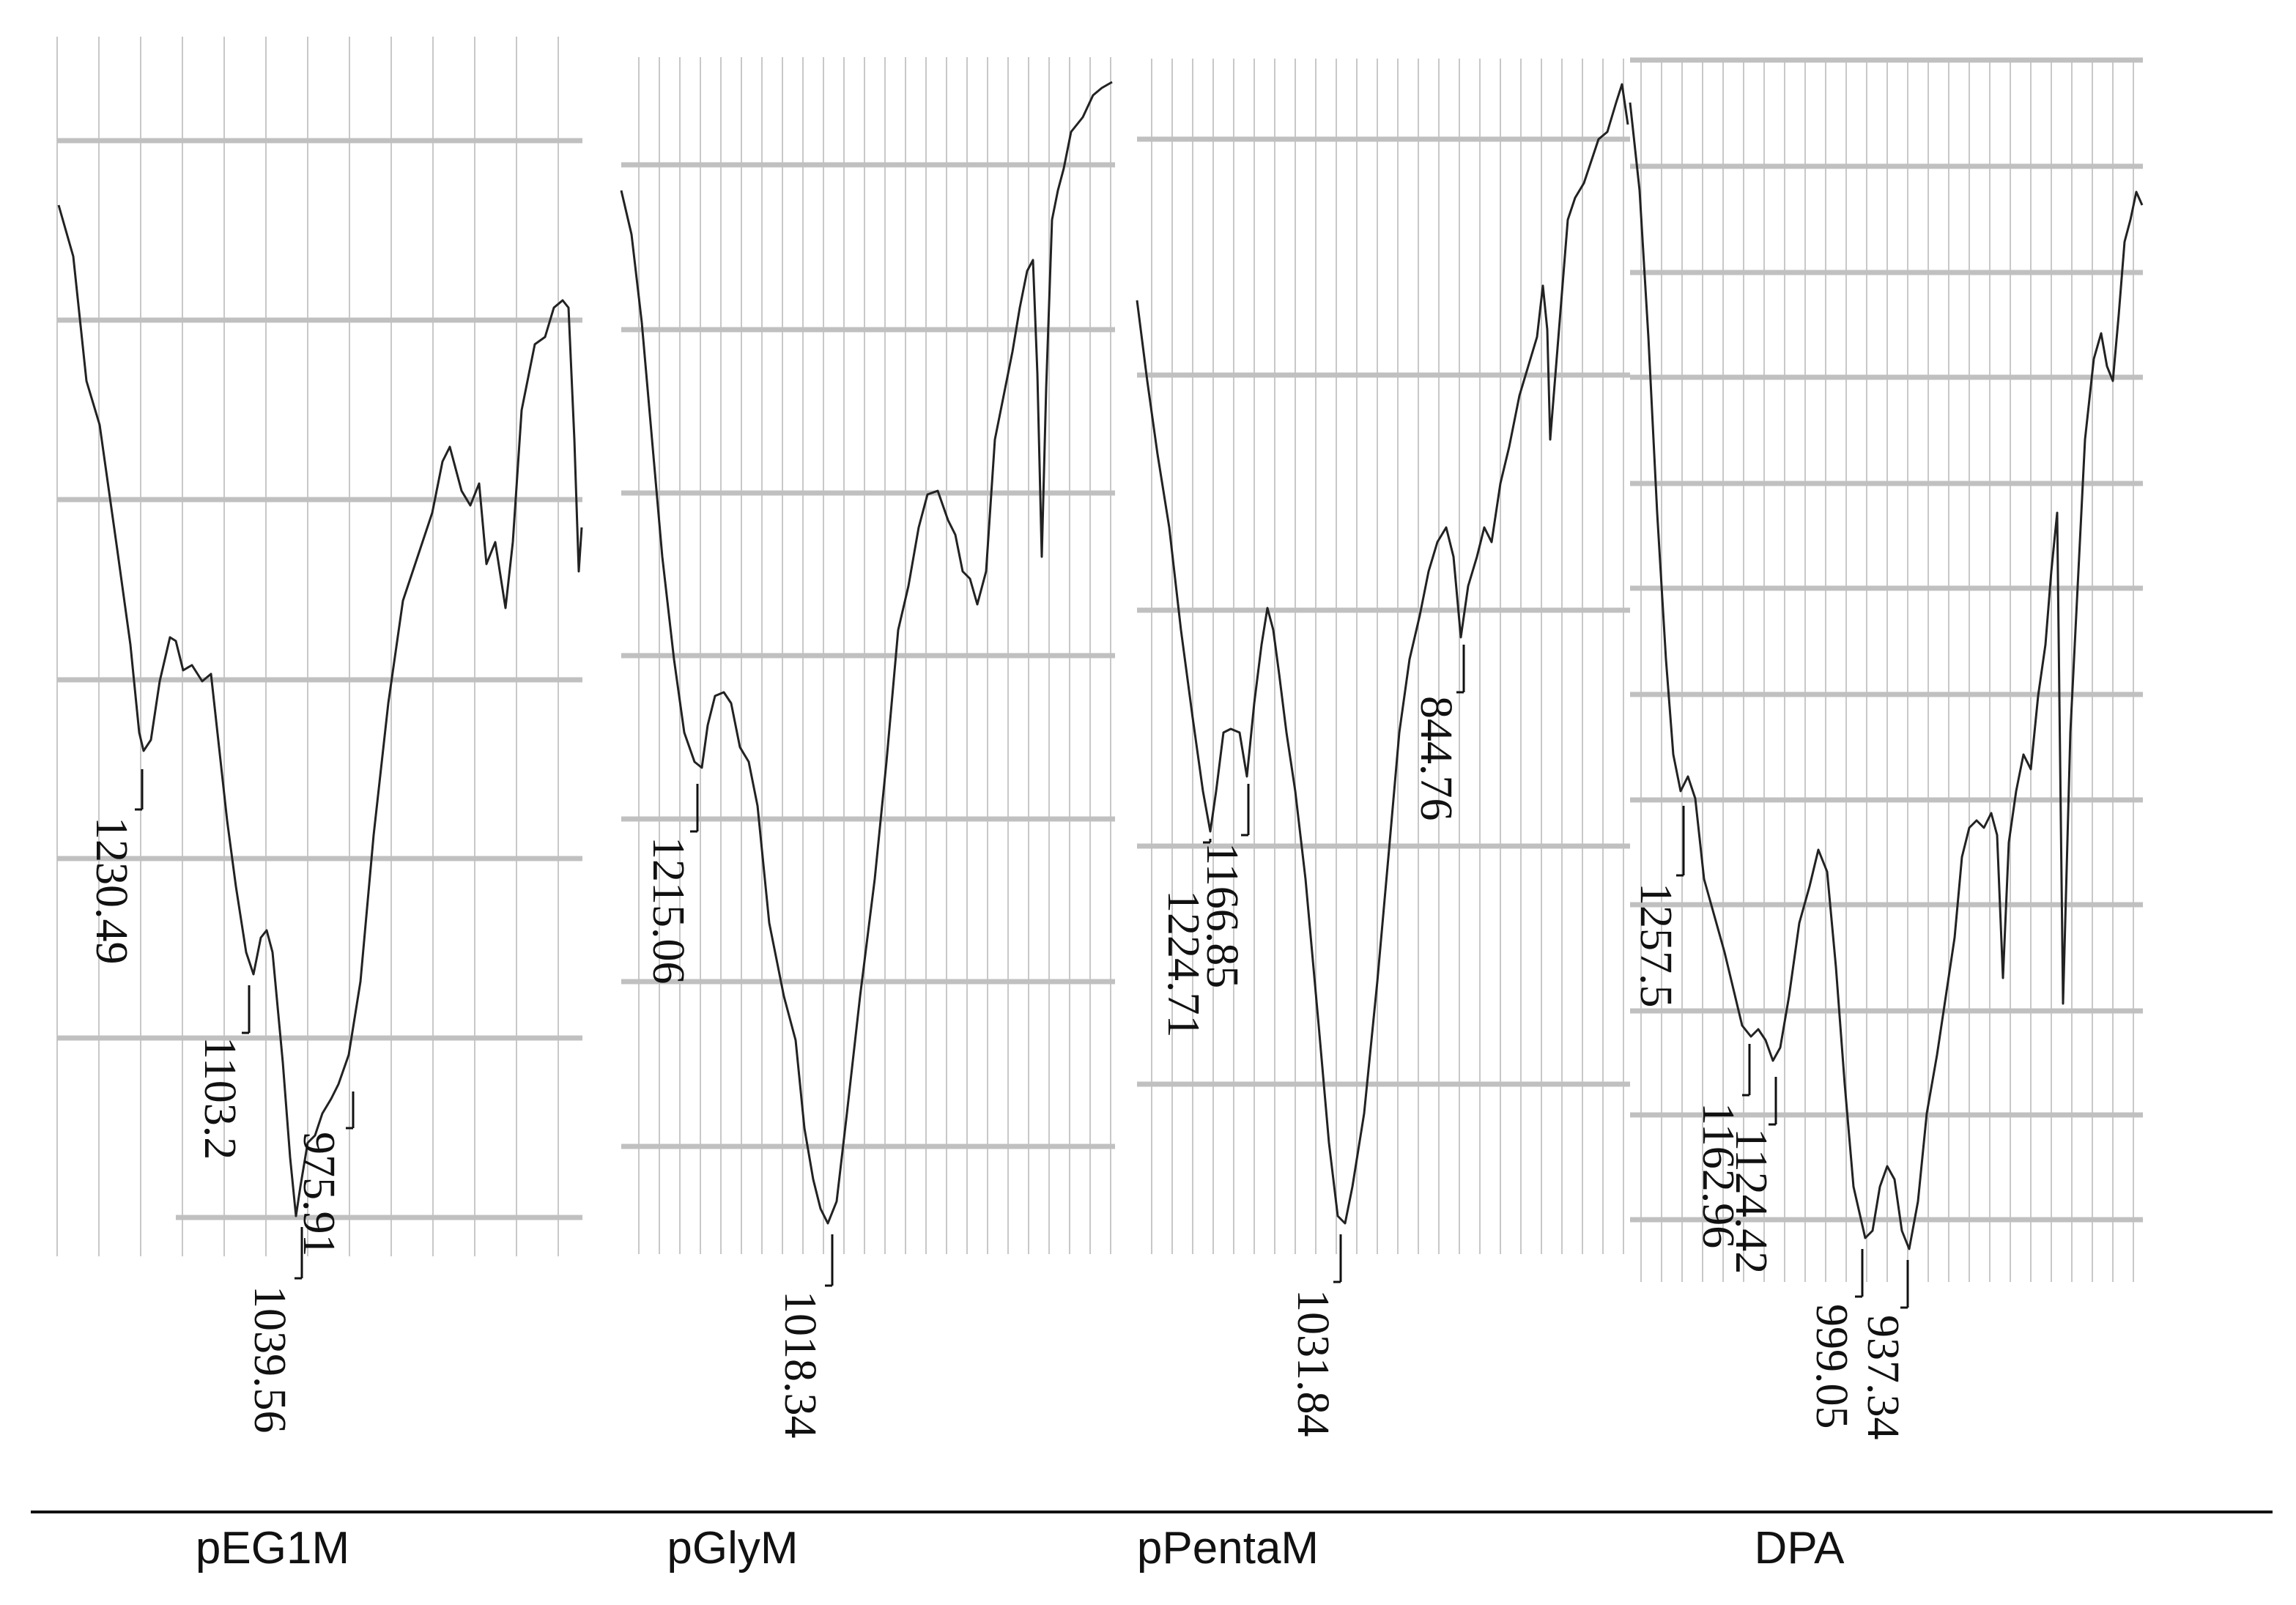  What do you see at coordinates (1436, 758) in the screenshot?
I see `peak-label: 844.76` at bounding box center [1436, 758].